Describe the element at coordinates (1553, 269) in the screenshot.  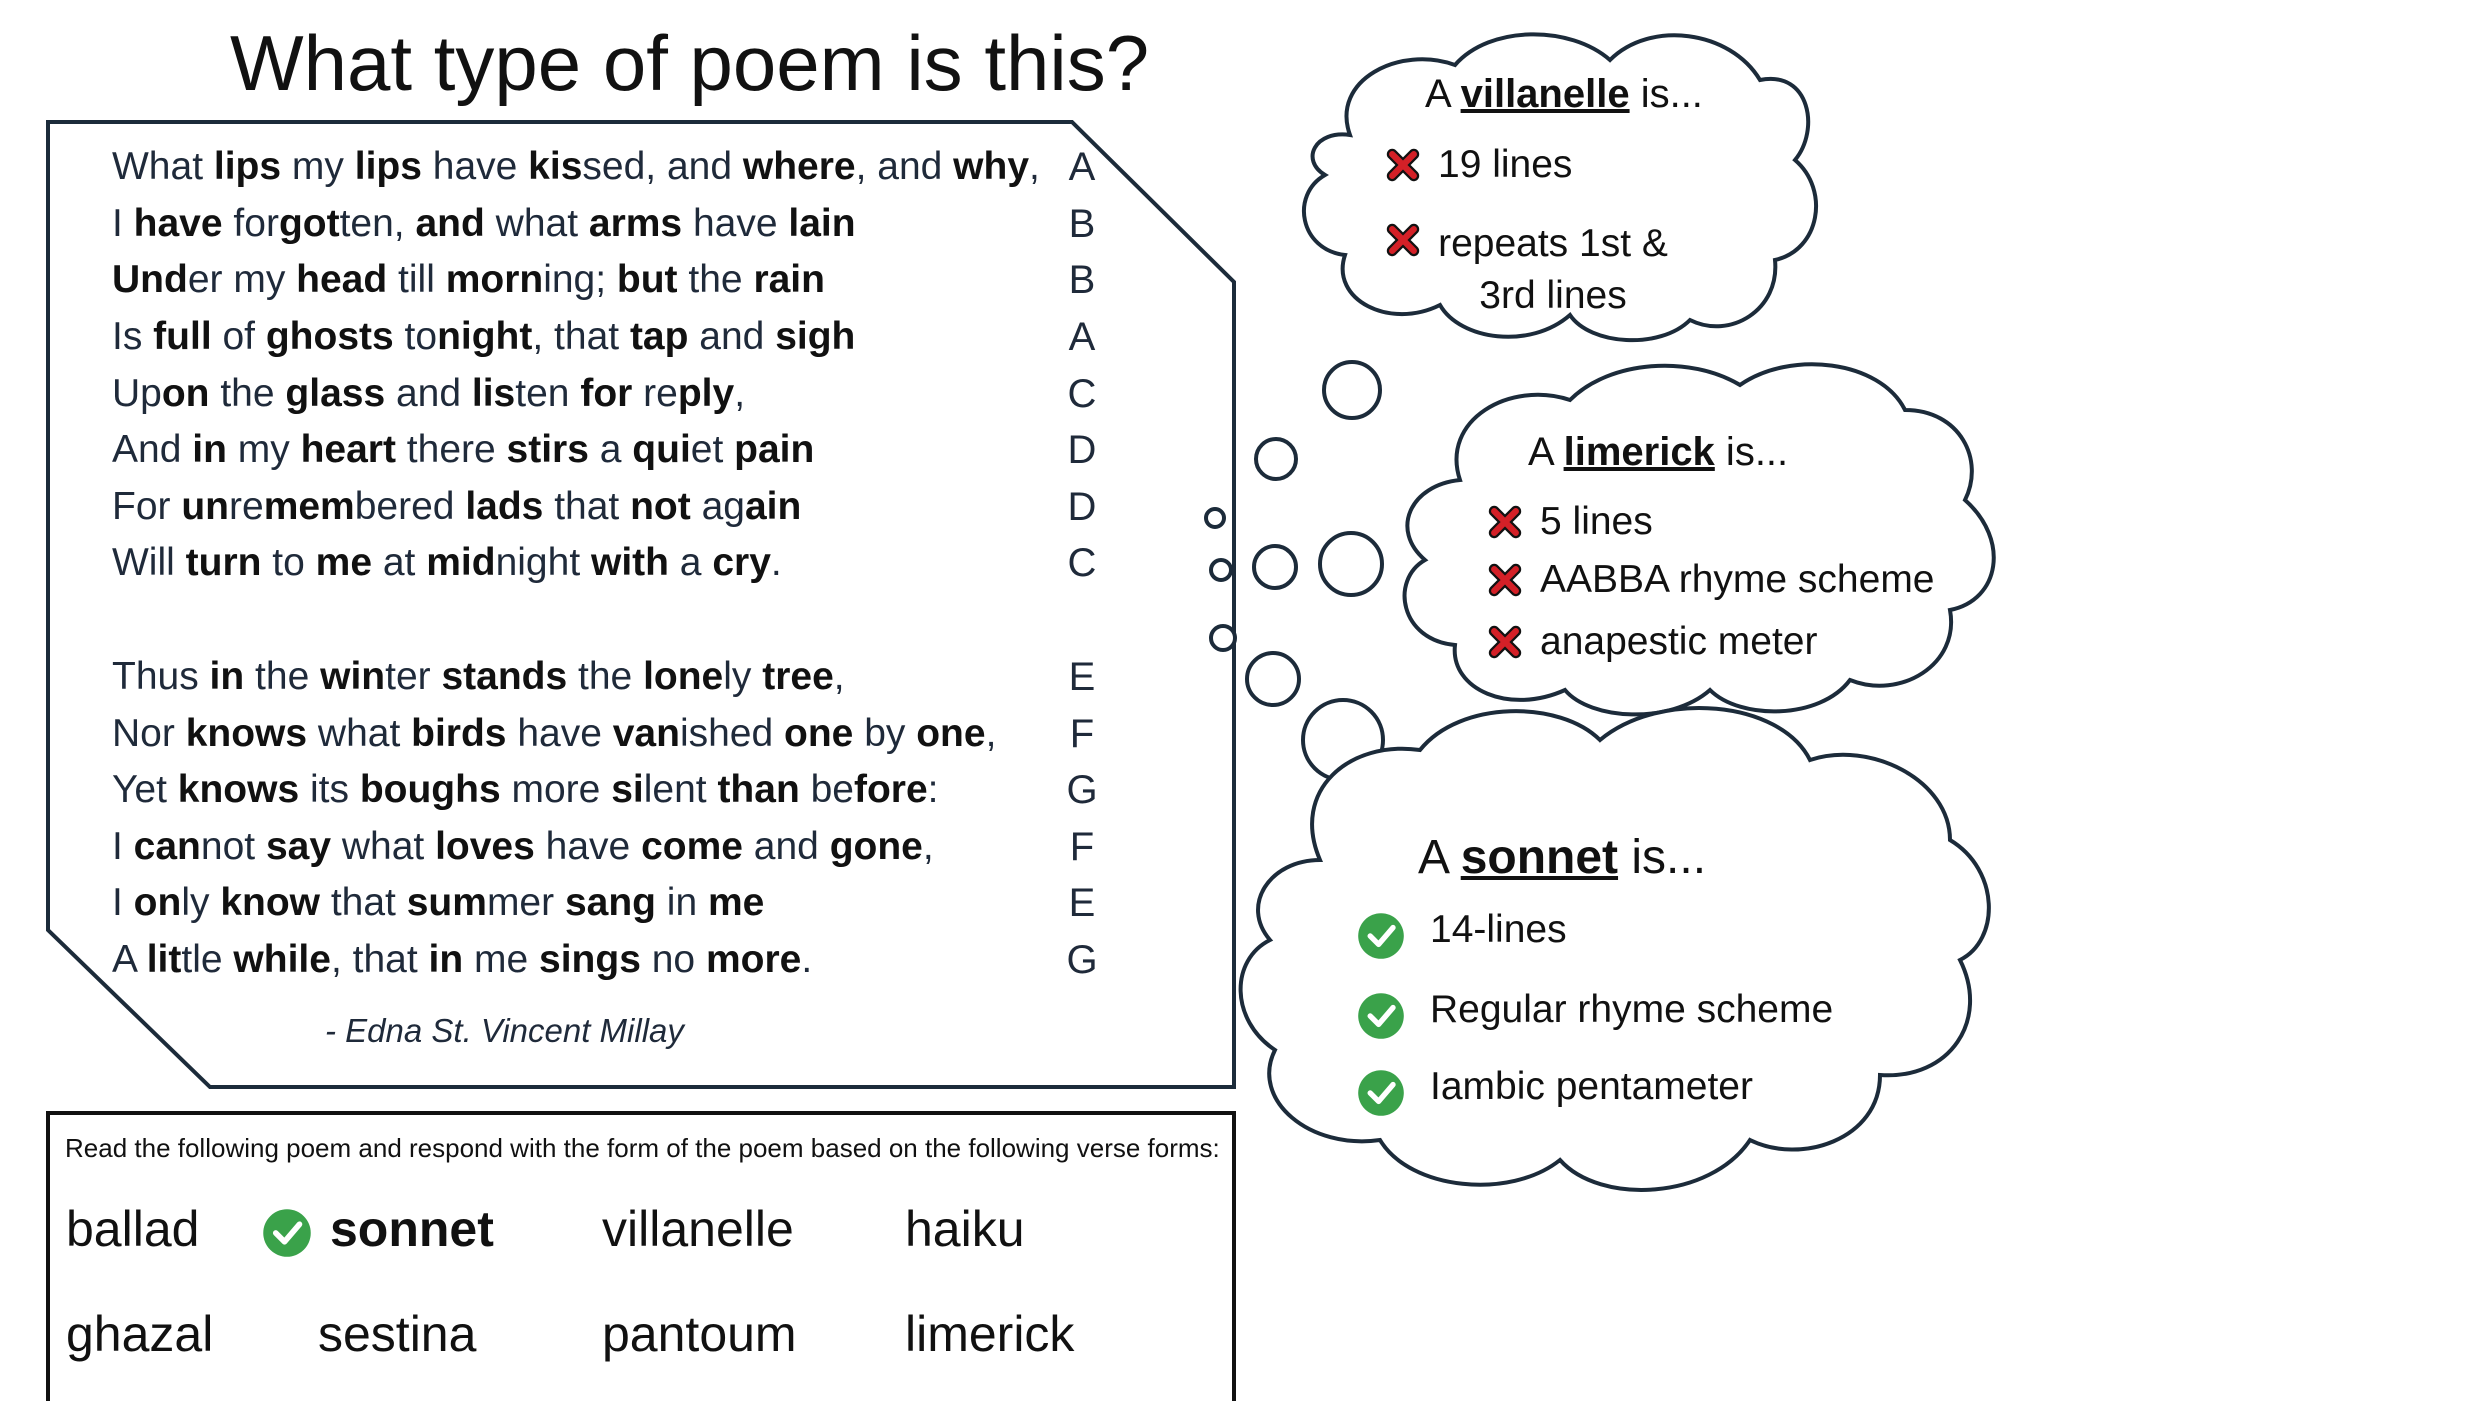
I see `villanelle-criterion: repeats 1st & 3rd lines` at that location.